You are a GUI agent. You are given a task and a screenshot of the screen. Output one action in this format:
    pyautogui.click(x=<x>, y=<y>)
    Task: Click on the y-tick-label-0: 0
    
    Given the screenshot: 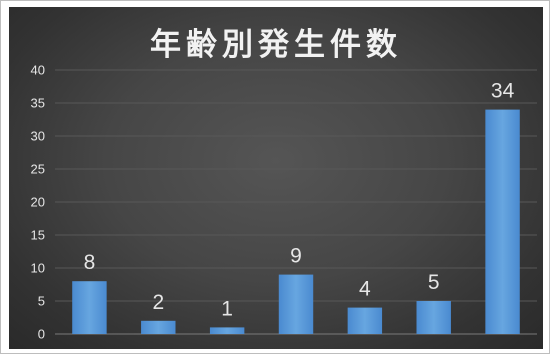 What is the action you would take?
    pyautogui.click(x=41, y=334)
    